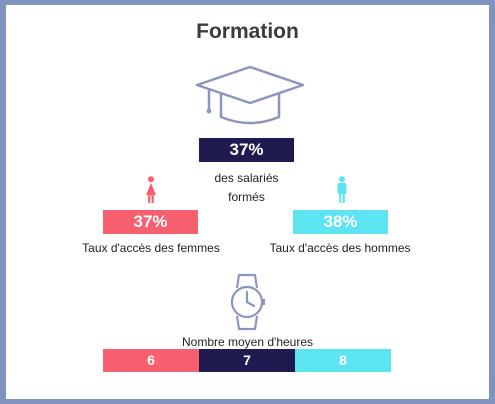  What do you see at coordinates (343, 360) in the screenshot?
I see `hours-men-segment: 8` at bounding box center [343, 360].